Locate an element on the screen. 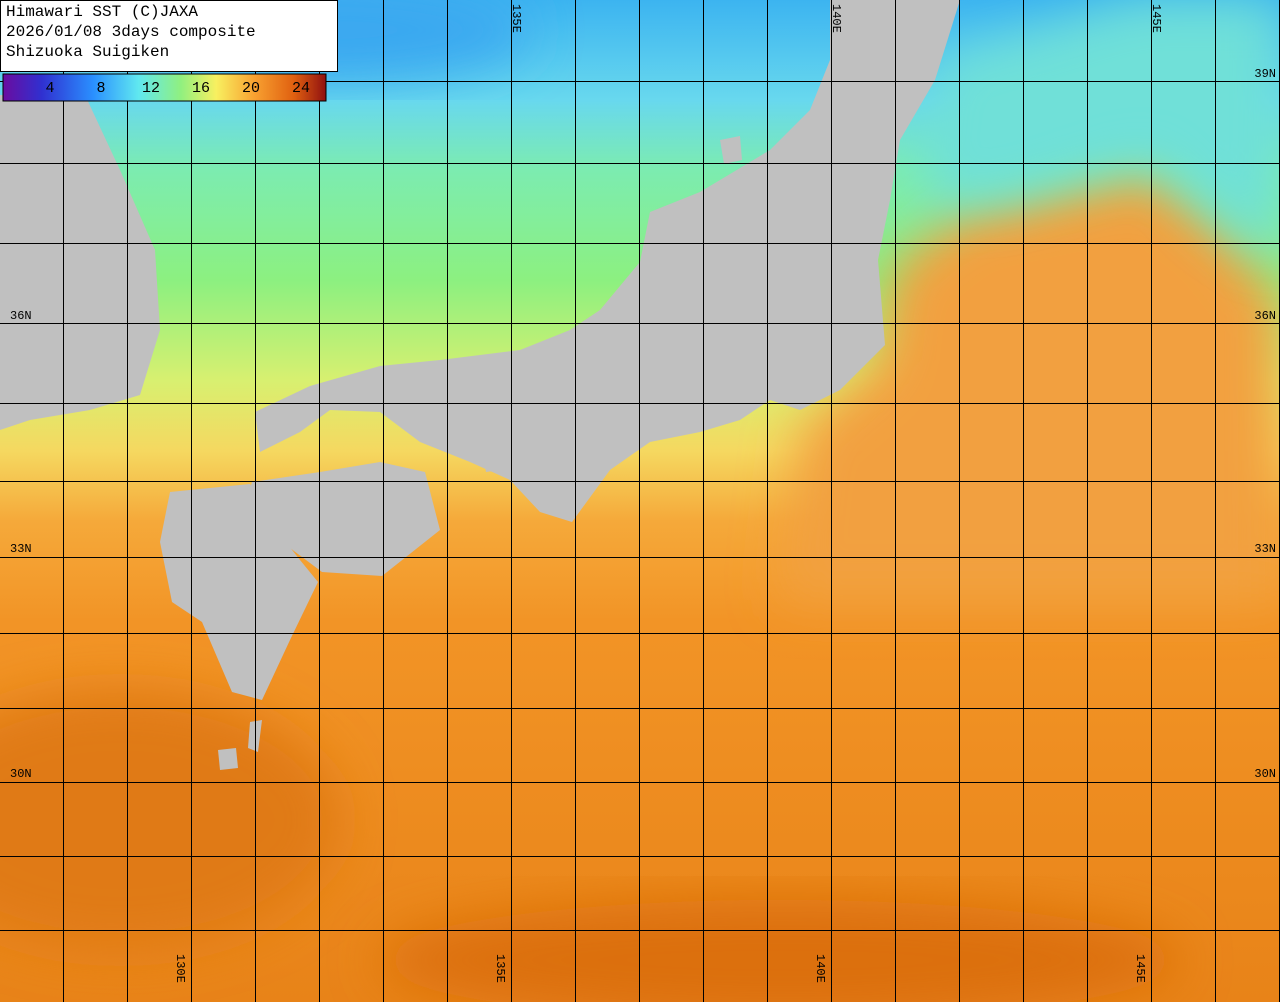 This screenshot has height=1002, width=1280. korea is located at coordinates (80, 262).